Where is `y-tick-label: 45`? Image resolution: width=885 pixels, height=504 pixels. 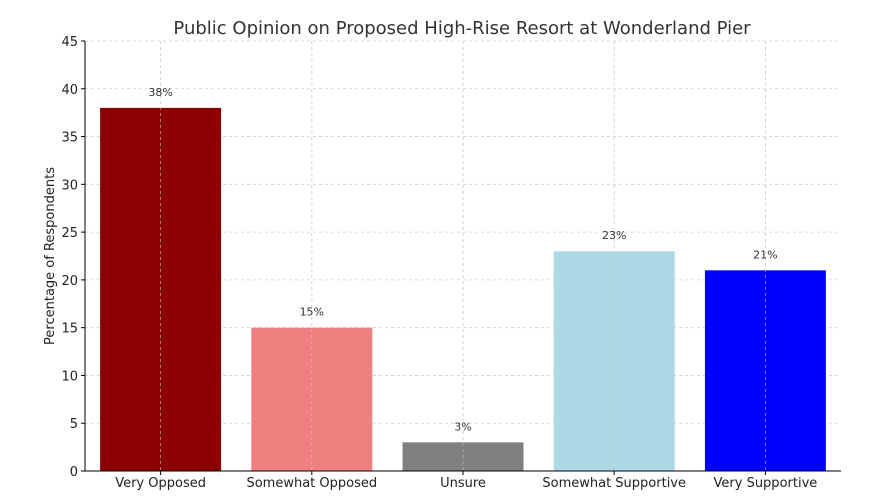 y-tick-label: 45 is located at coordinates (69, 42).